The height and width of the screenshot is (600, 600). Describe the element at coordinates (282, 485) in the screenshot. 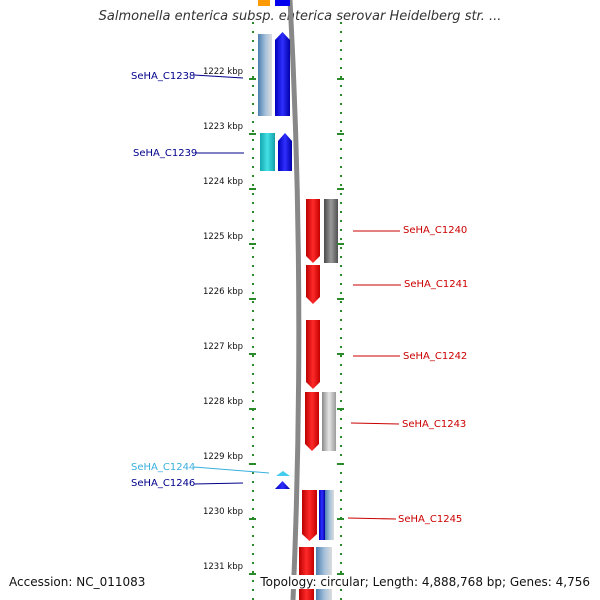

I see `gene-arrow-seha-c1246` at that location.